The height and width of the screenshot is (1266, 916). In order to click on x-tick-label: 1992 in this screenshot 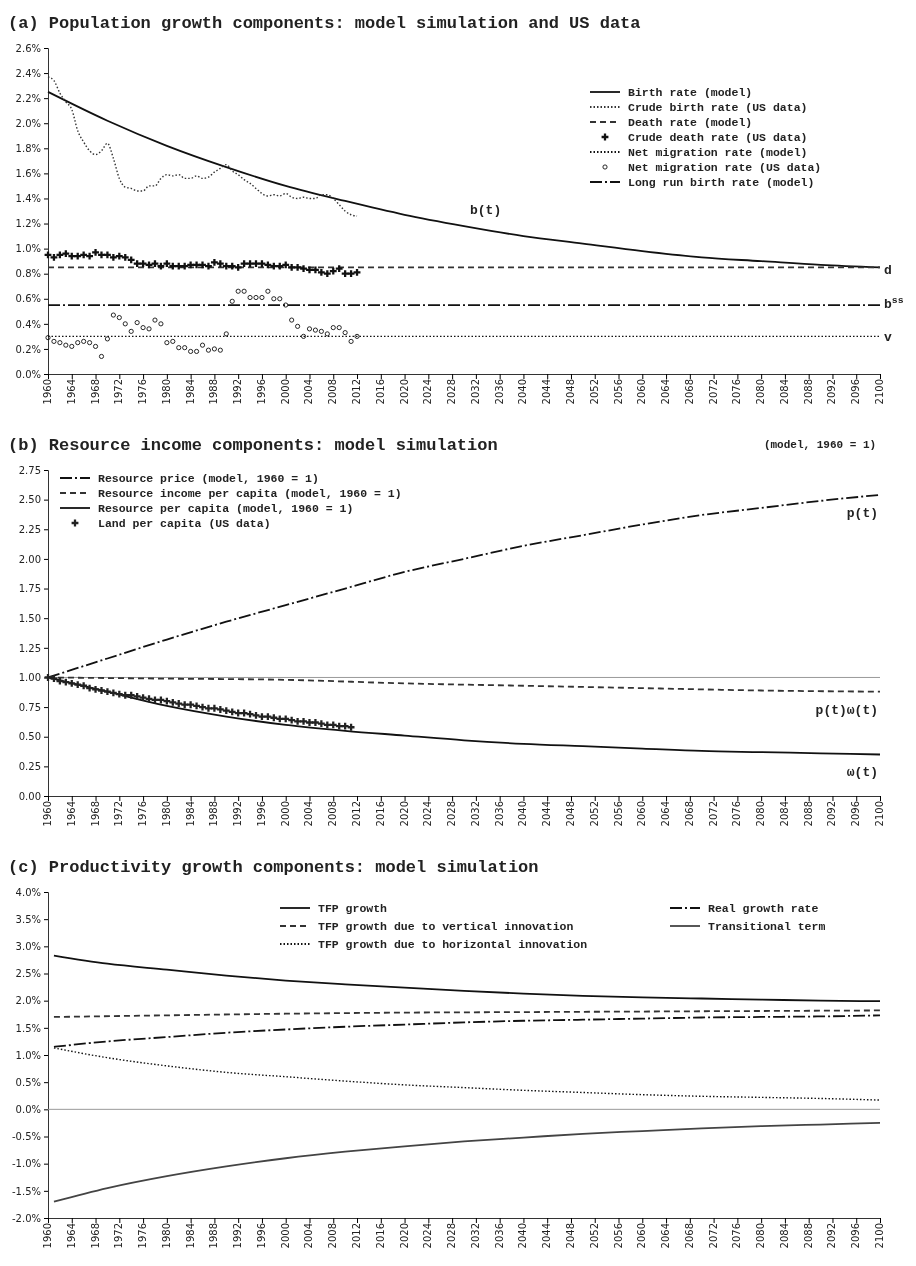, I will do `click(238, 814)`.